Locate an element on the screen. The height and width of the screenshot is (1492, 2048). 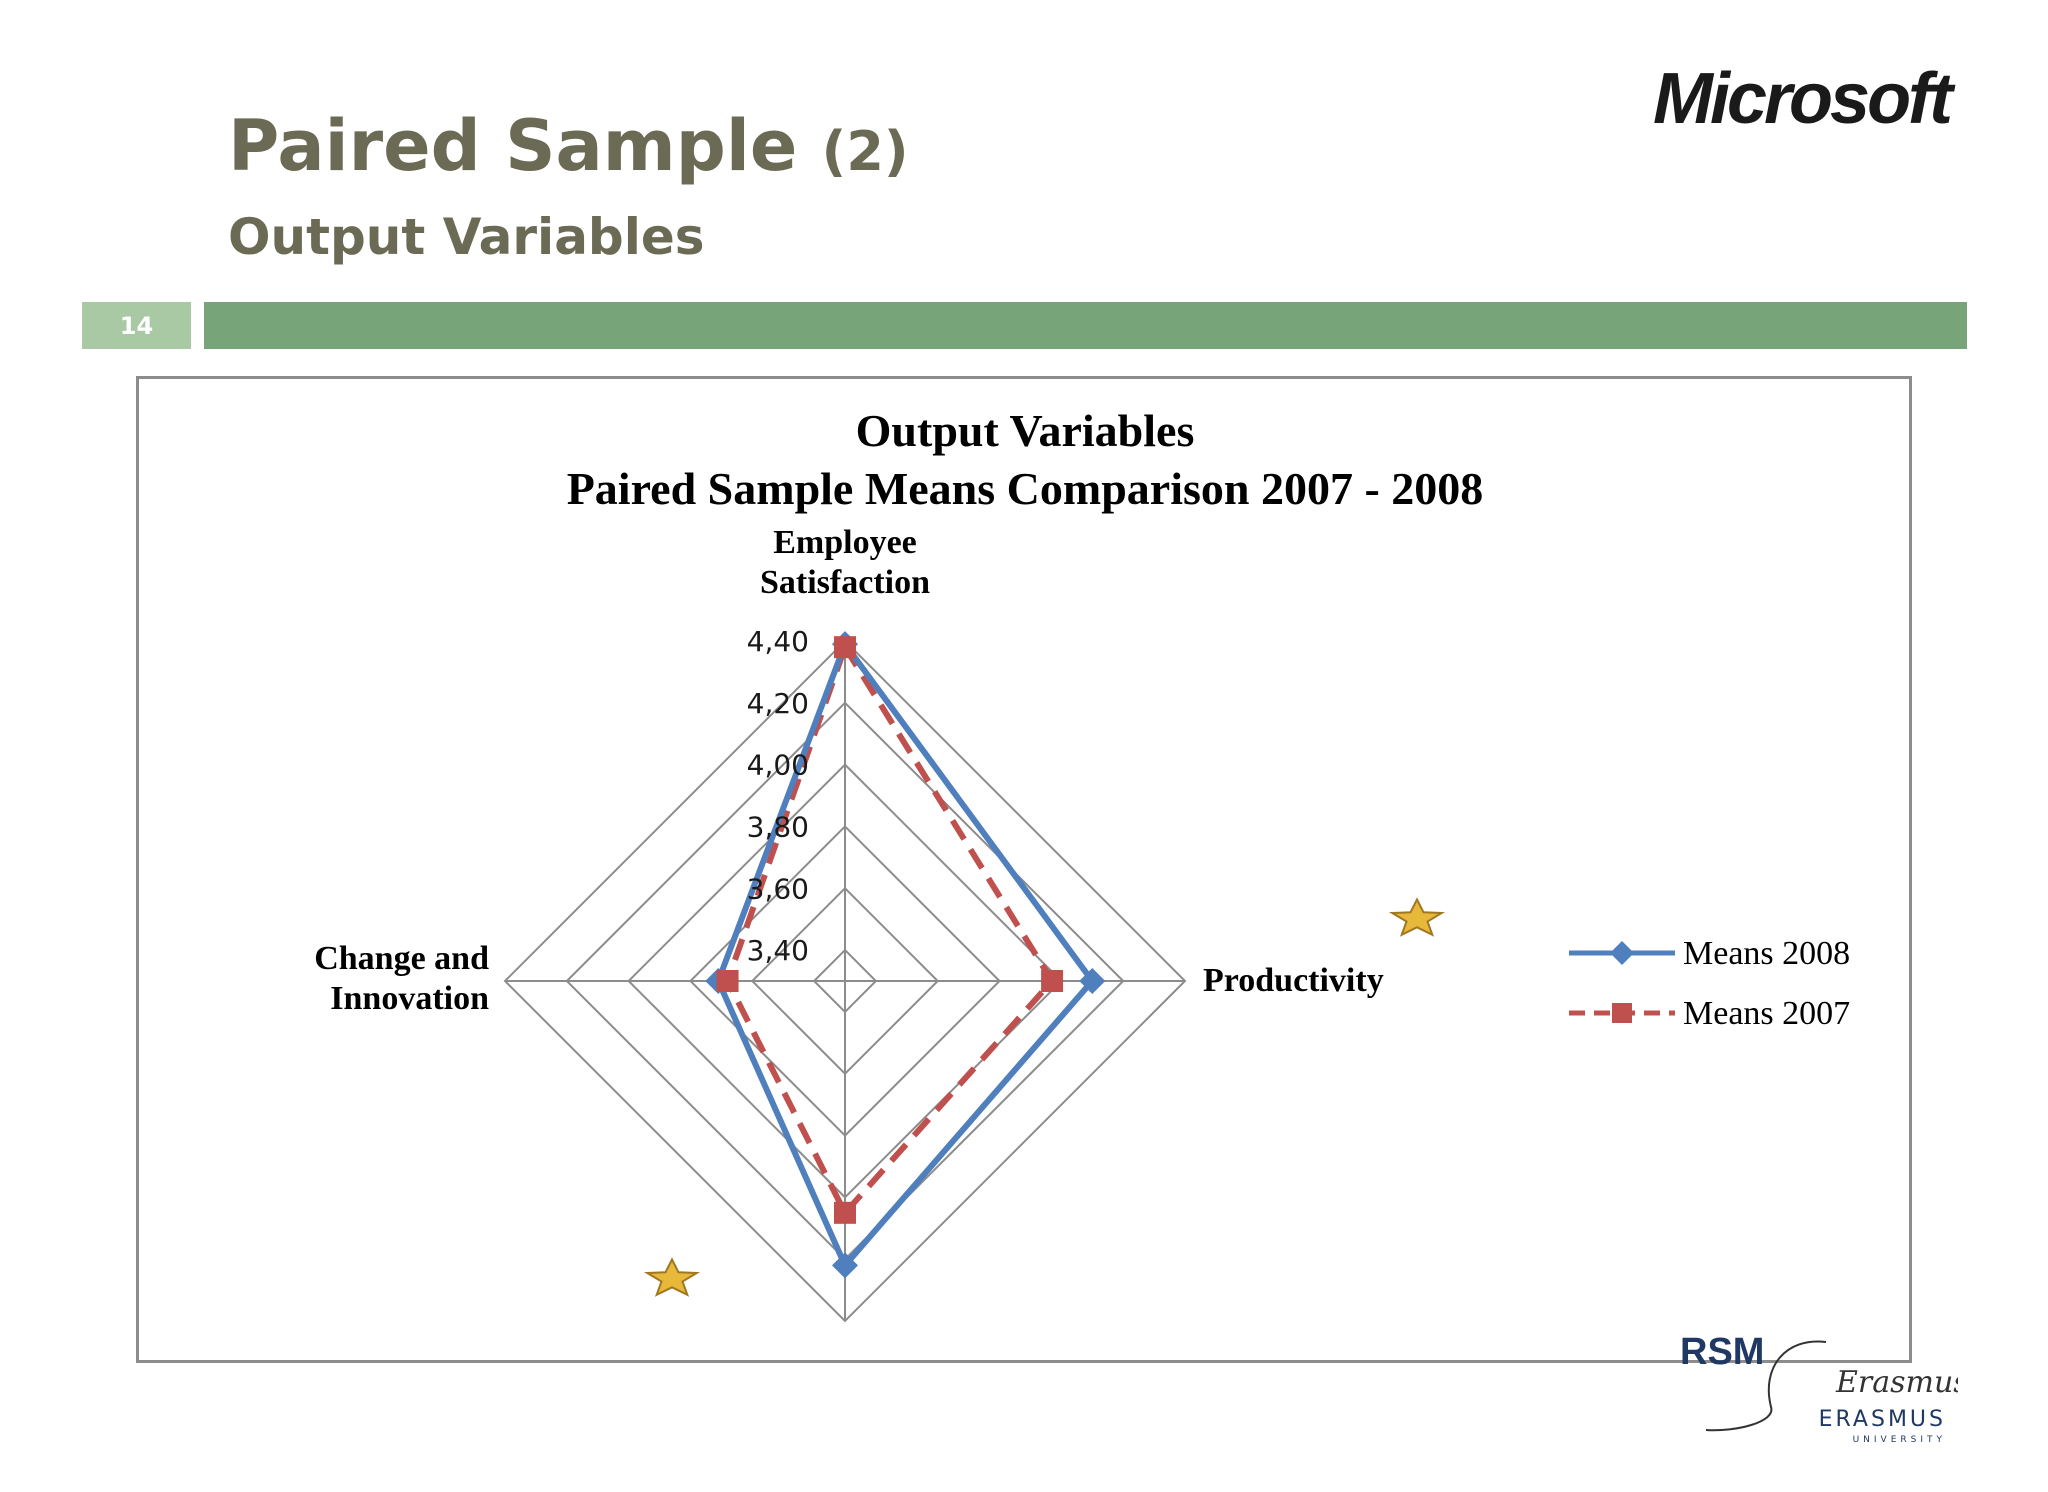
axis-label-3-line-1: Innovation is located at coordinates (409, 998).